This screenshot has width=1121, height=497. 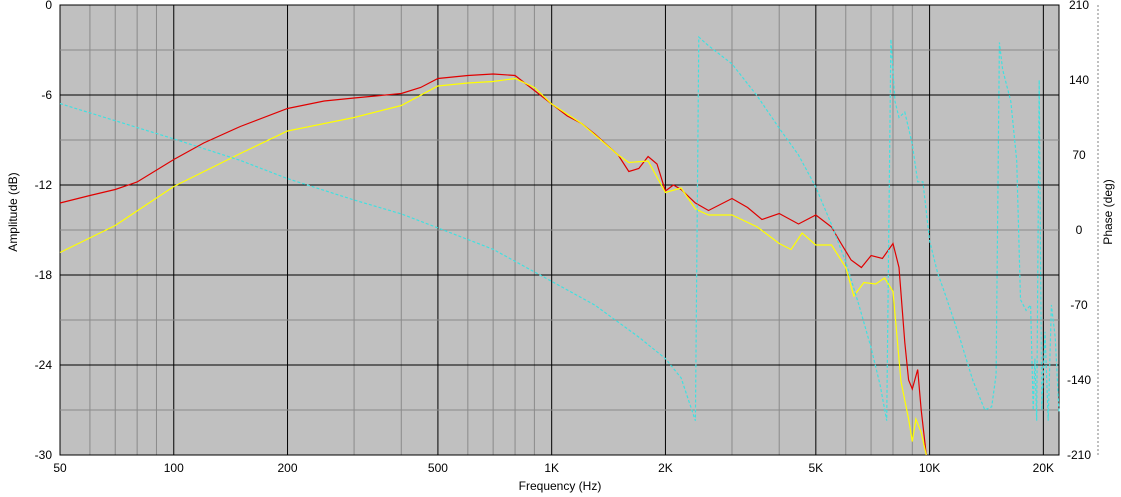 I want to click on y2-tick-label: 140, so click(x=1079, y=80).